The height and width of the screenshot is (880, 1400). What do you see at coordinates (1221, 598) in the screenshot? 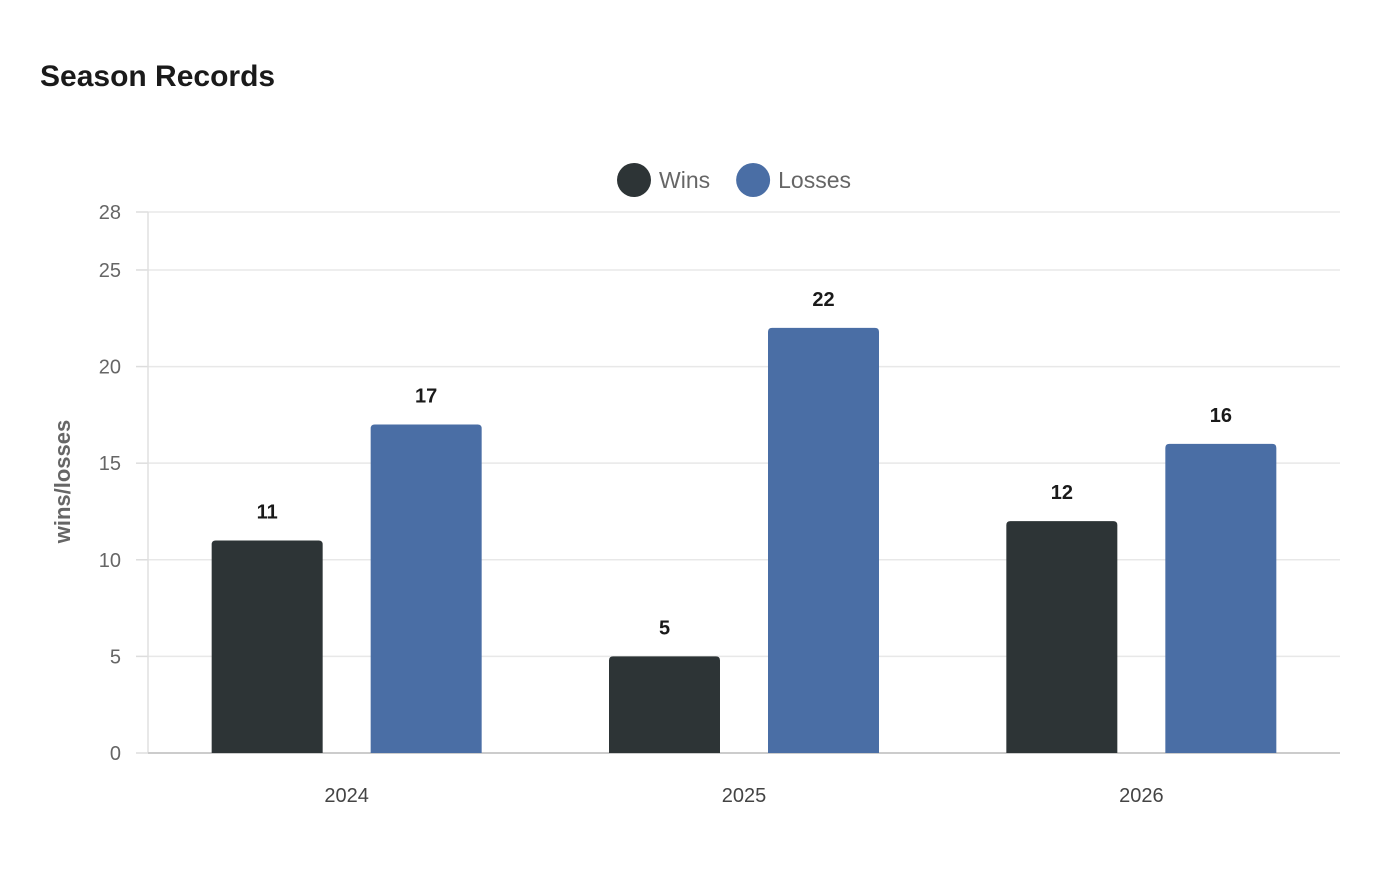
I see `bar-losses-2026` at bounding box center [1221, 598].